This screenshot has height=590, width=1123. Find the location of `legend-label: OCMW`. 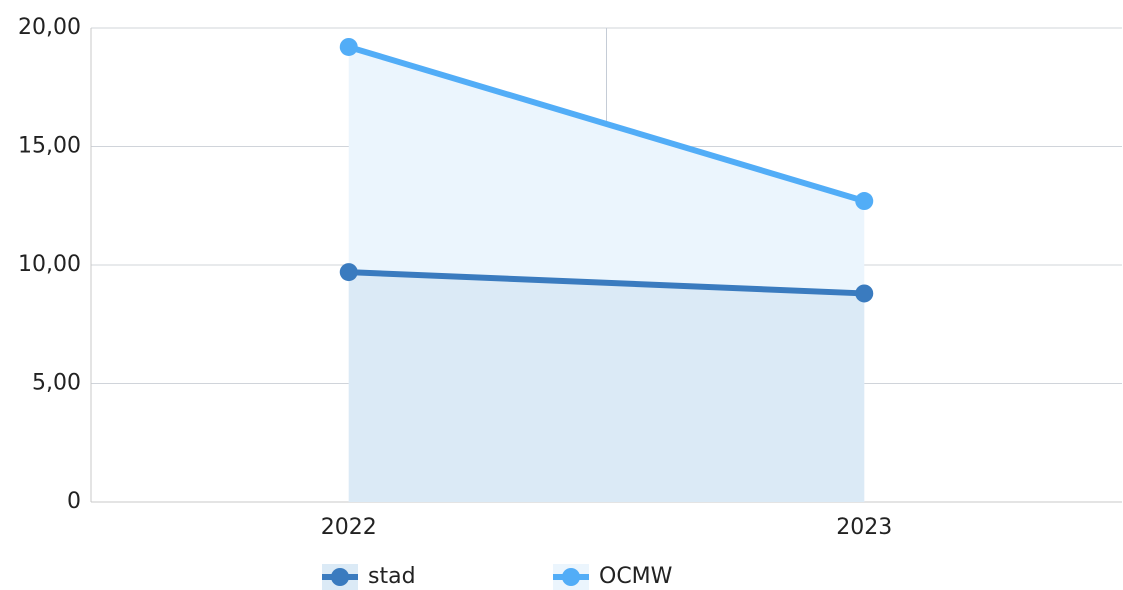

legend-label: OCMW is located at coordinates (636, 576).